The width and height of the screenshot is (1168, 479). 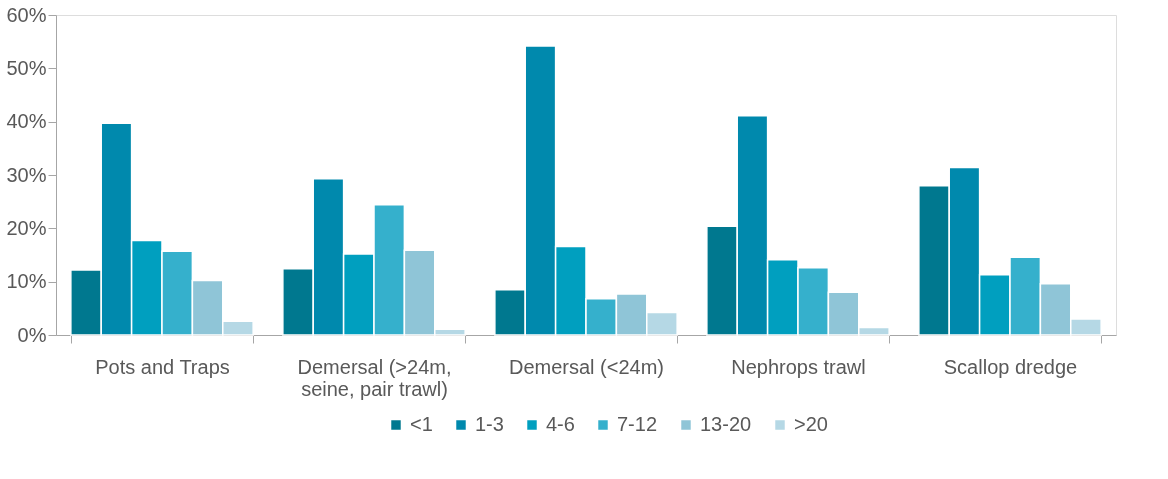 What do you see at coordinates (421, 424) in the screenshot?
I see `legend-label: <1` at bounding box center [421, 424].